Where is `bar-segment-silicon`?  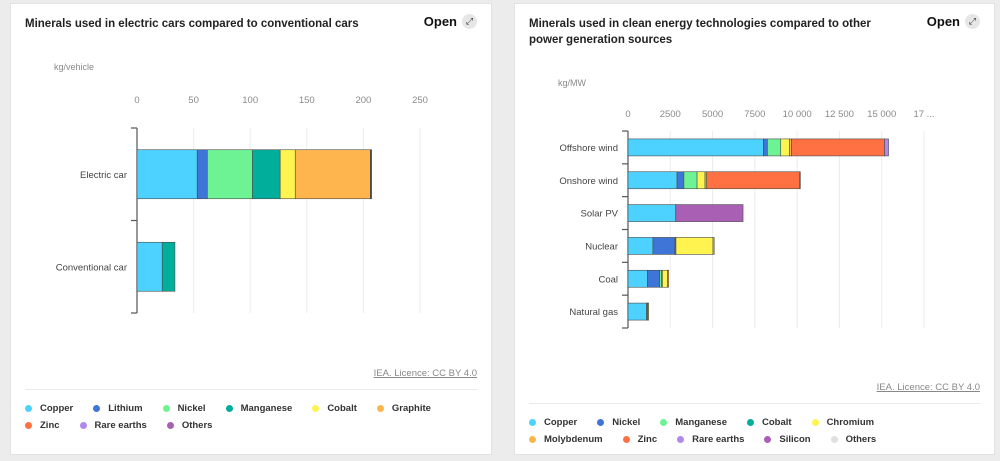 bar-segment-silicon is located at coordinates (709, 213).